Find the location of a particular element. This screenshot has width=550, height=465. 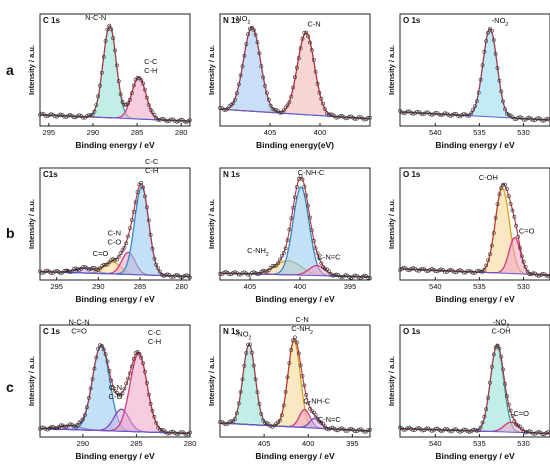

x-tick-label: 285 is located at coordinates (136, 443).